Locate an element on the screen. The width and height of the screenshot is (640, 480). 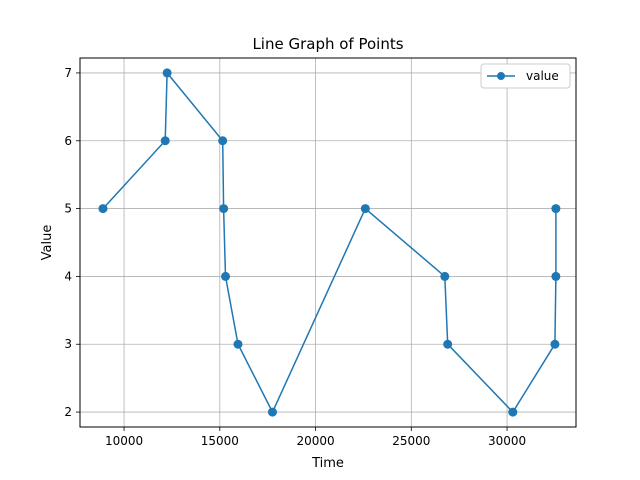
x-tick-label: 25000 is located at coordinates (411, 441).